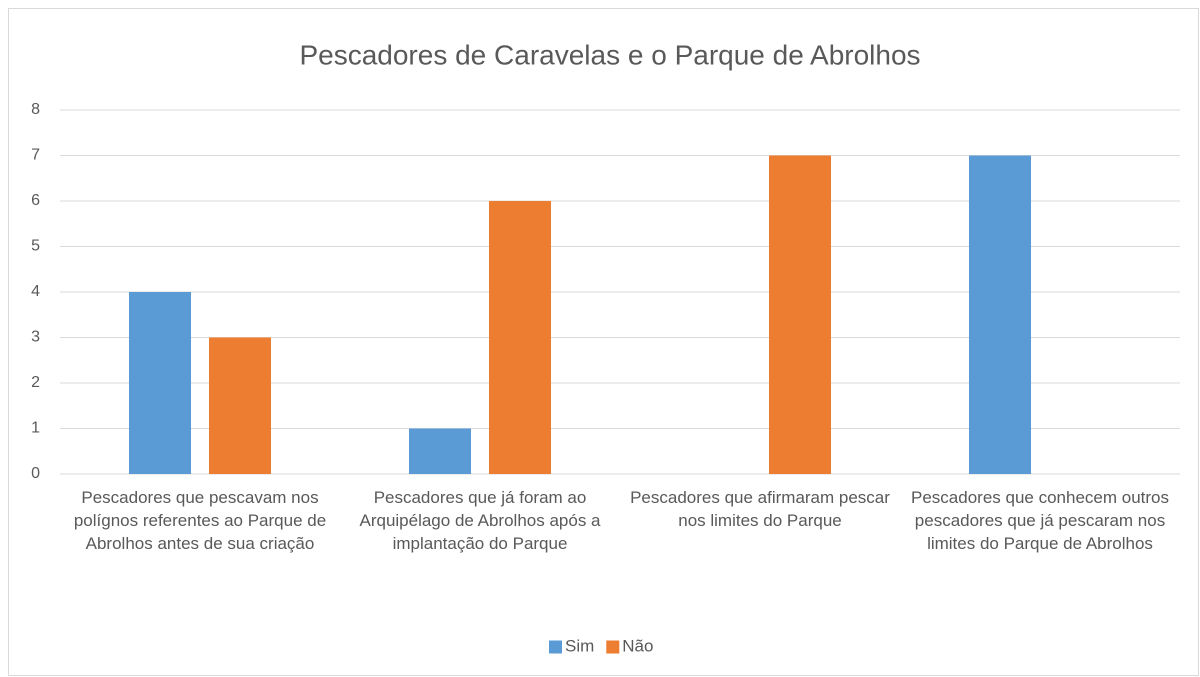  What do you see at coordinates (637, 645) in the screenshot?
I see `legend-label: Não` at bounding box center [637, 645].